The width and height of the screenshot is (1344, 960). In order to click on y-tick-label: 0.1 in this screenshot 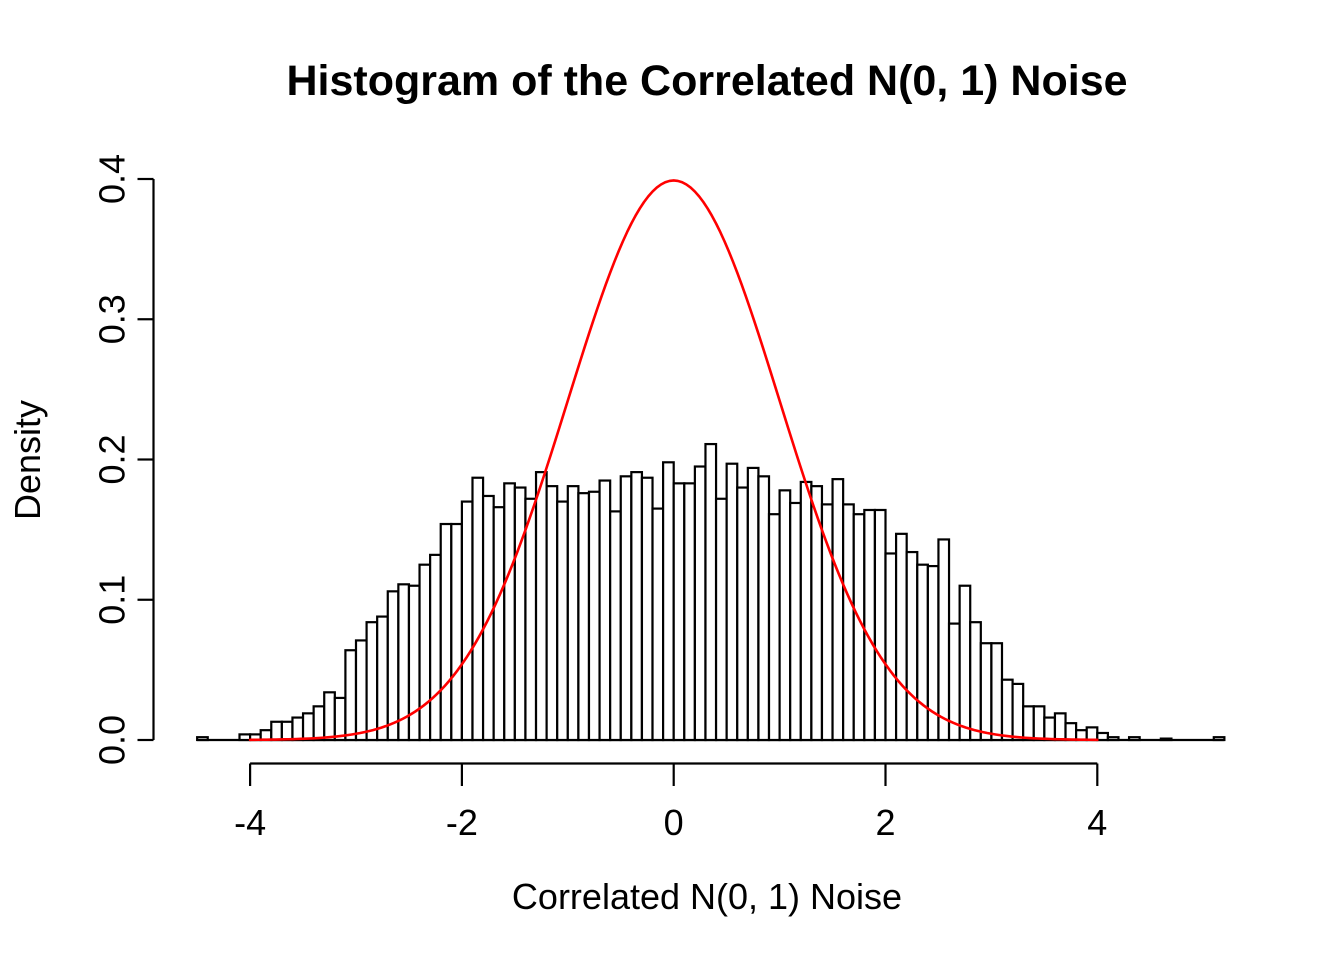, I will do `click(112, 600)`.